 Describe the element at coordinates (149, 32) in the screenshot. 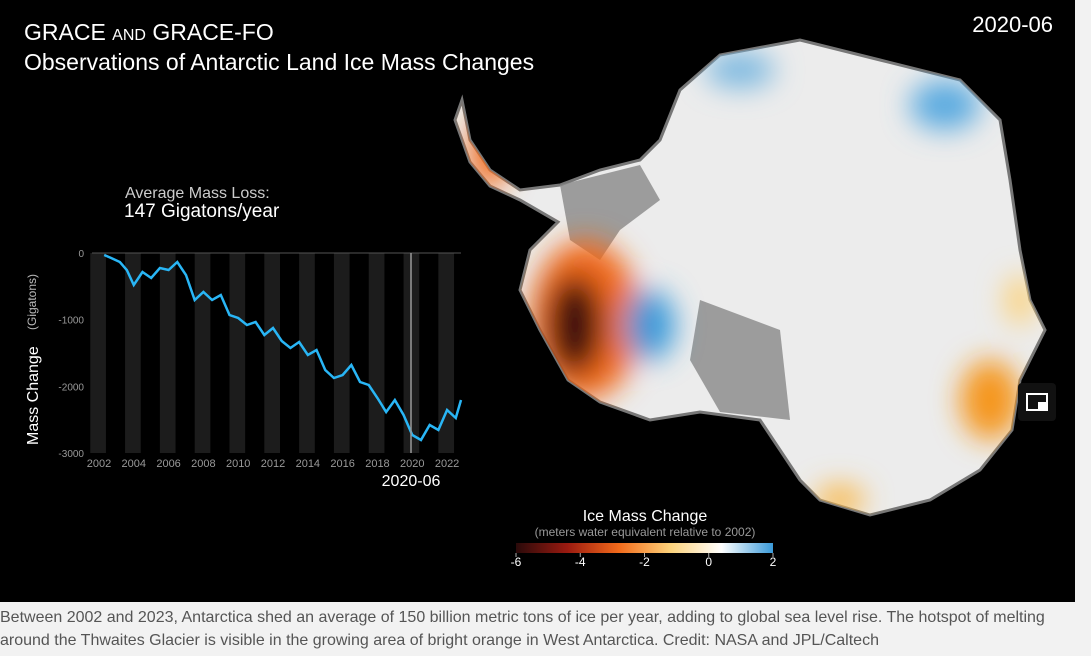

I see `title: GRACE and GRACE-FO` at that location.